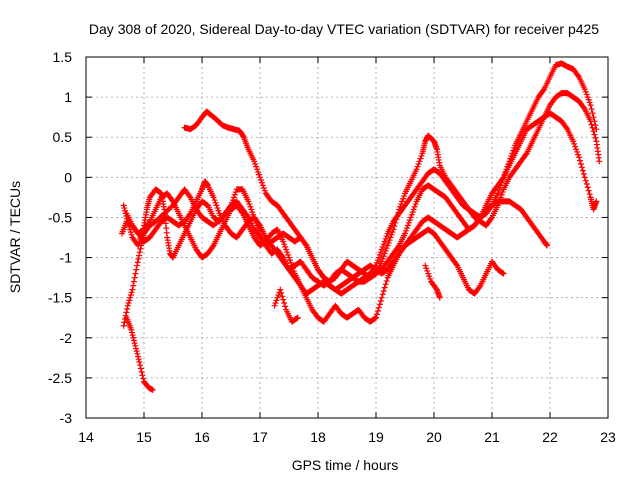  Describe the element at coordinates (63, 137) in the screenshot. I see `y-tick-label: 0.5` at that location.